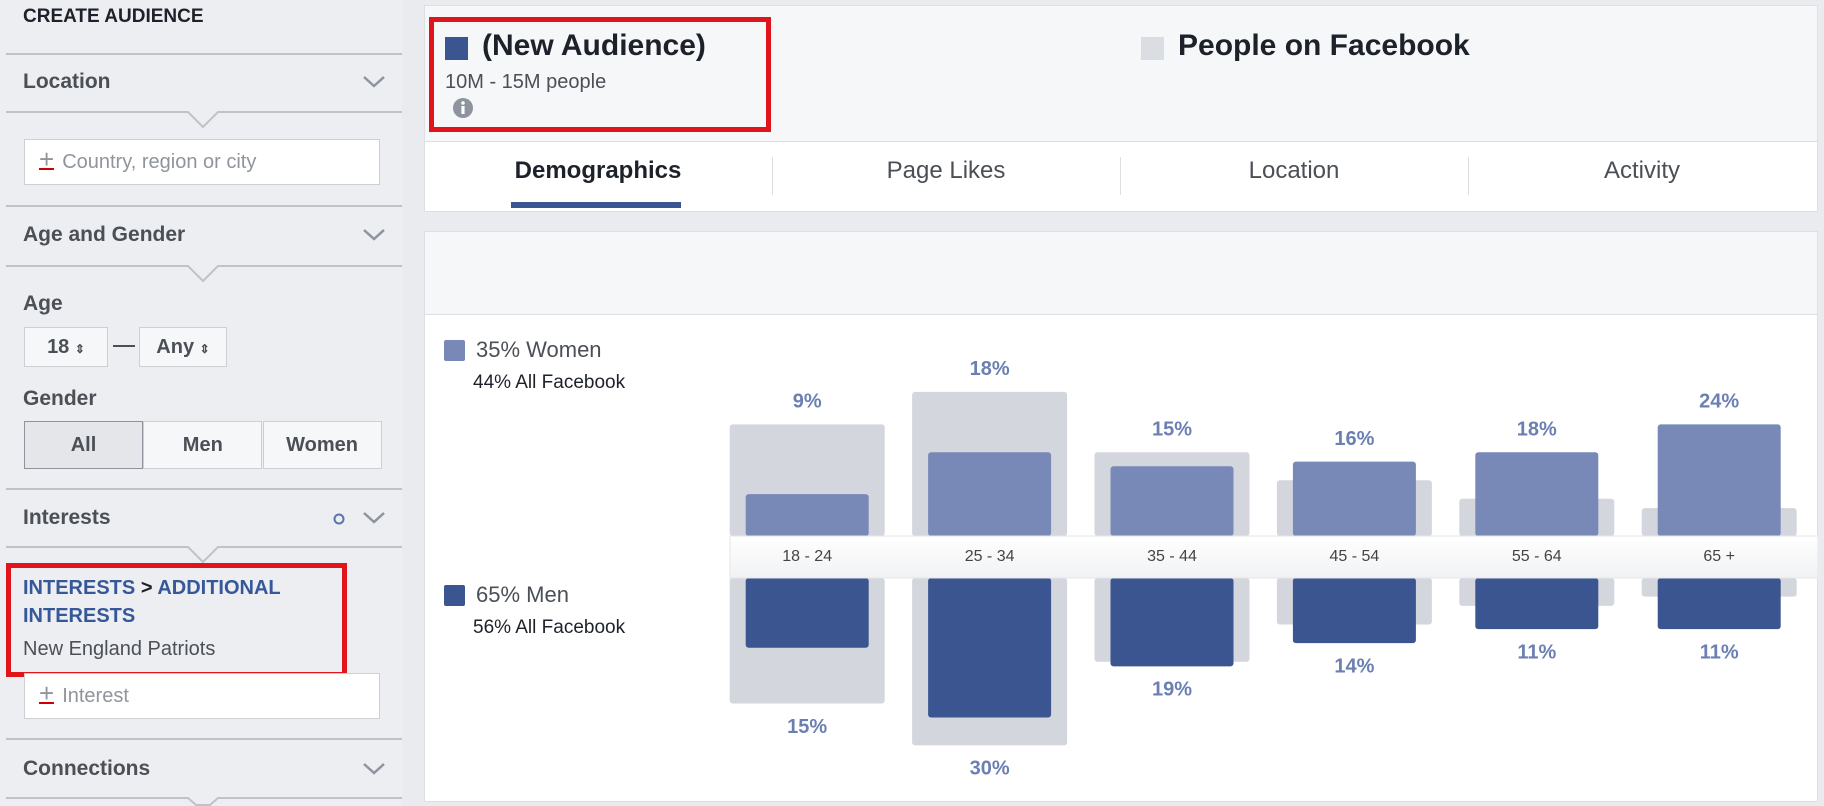 The image size is (1824, 806). Describe the element at coordinates (1537, 556) in the screenshot. I see `category-label: 55 - 64` at that location.